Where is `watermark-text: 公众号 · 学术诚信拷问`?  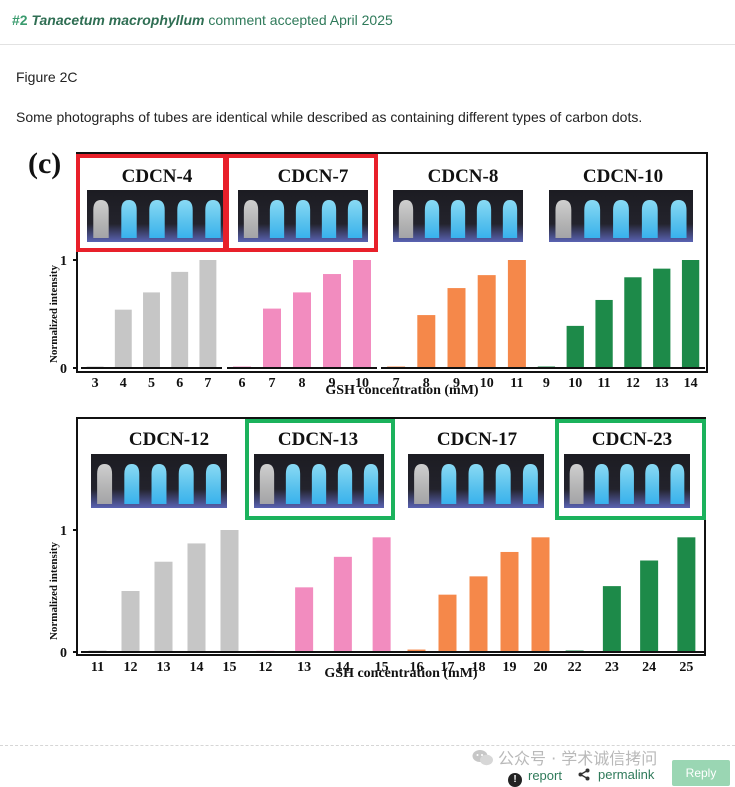 watermark-text: 公众号 · 学术诚信拷问 is located at coordinates (578, 758).